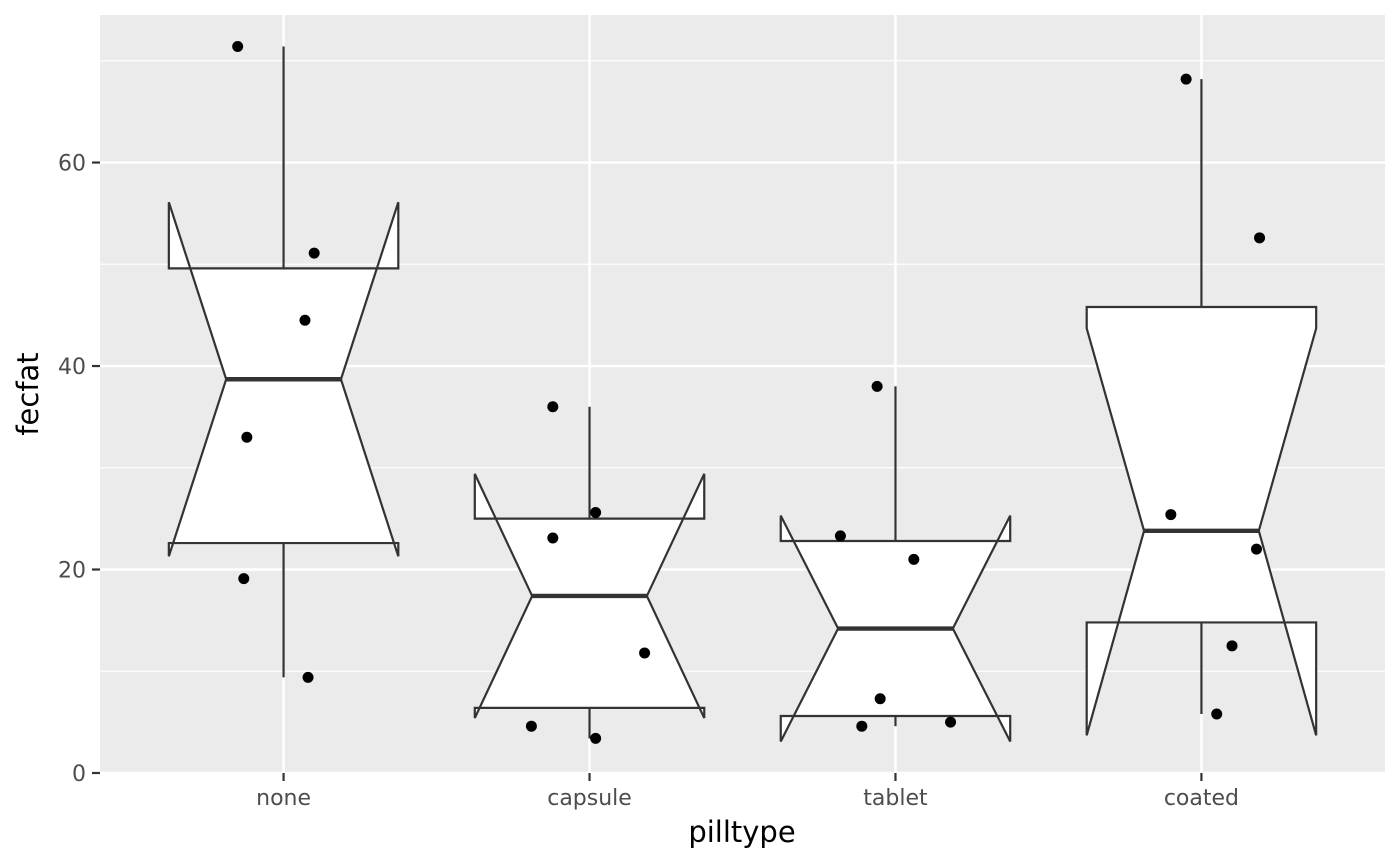 The image size is (1400, 865). What do you see at coordinates (79, 469) in the screenshot?
I see `y-axis: 0 20 40 60` at bounding box center [79, 469].